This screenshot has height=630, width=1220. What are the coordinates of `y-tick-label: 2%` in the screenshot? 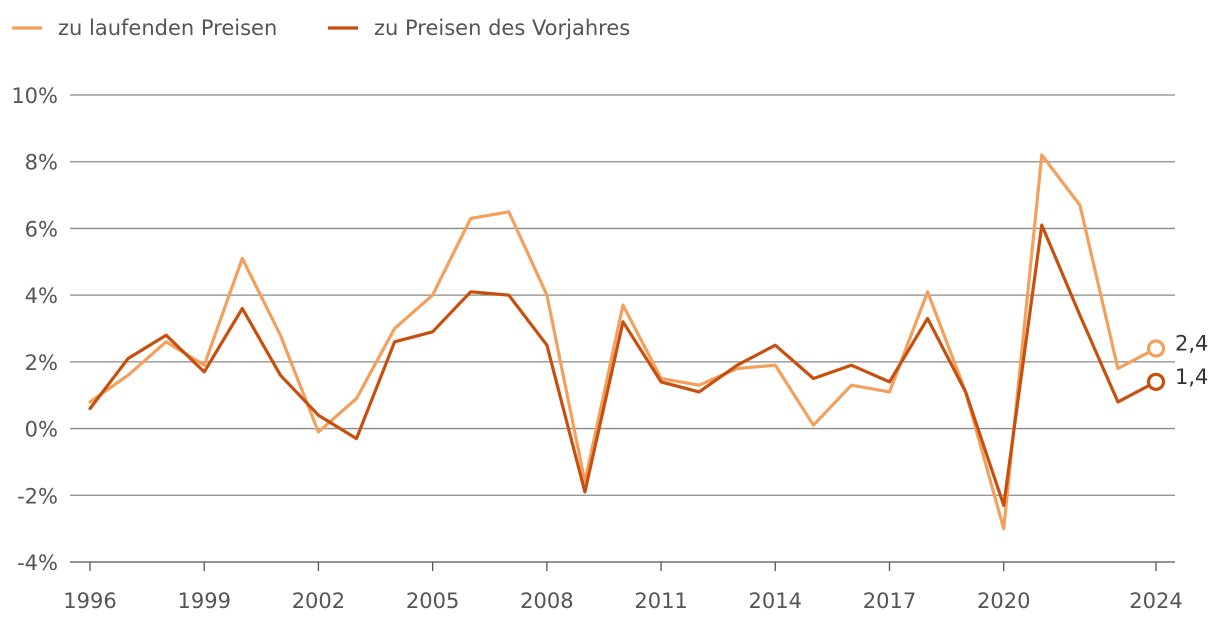 It's located at (41, 363).